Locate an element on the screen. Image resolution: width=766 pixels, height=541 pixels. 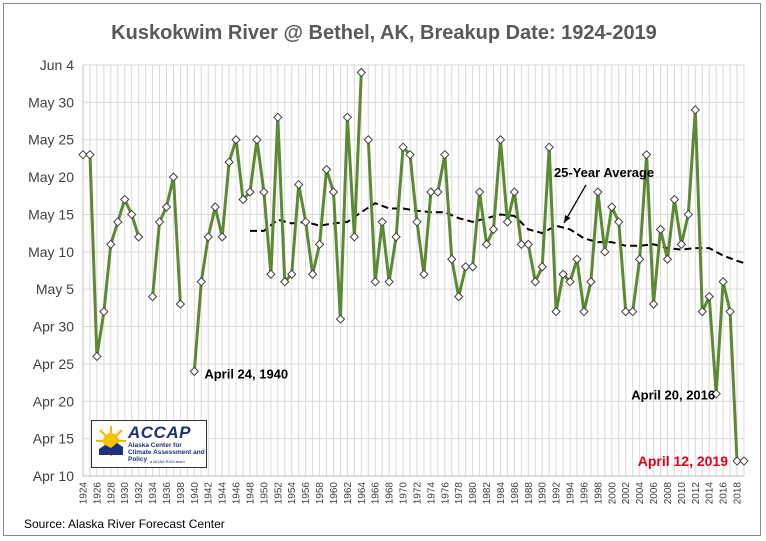
x-tick-label: 1924 is located at coordinates (84, 493).